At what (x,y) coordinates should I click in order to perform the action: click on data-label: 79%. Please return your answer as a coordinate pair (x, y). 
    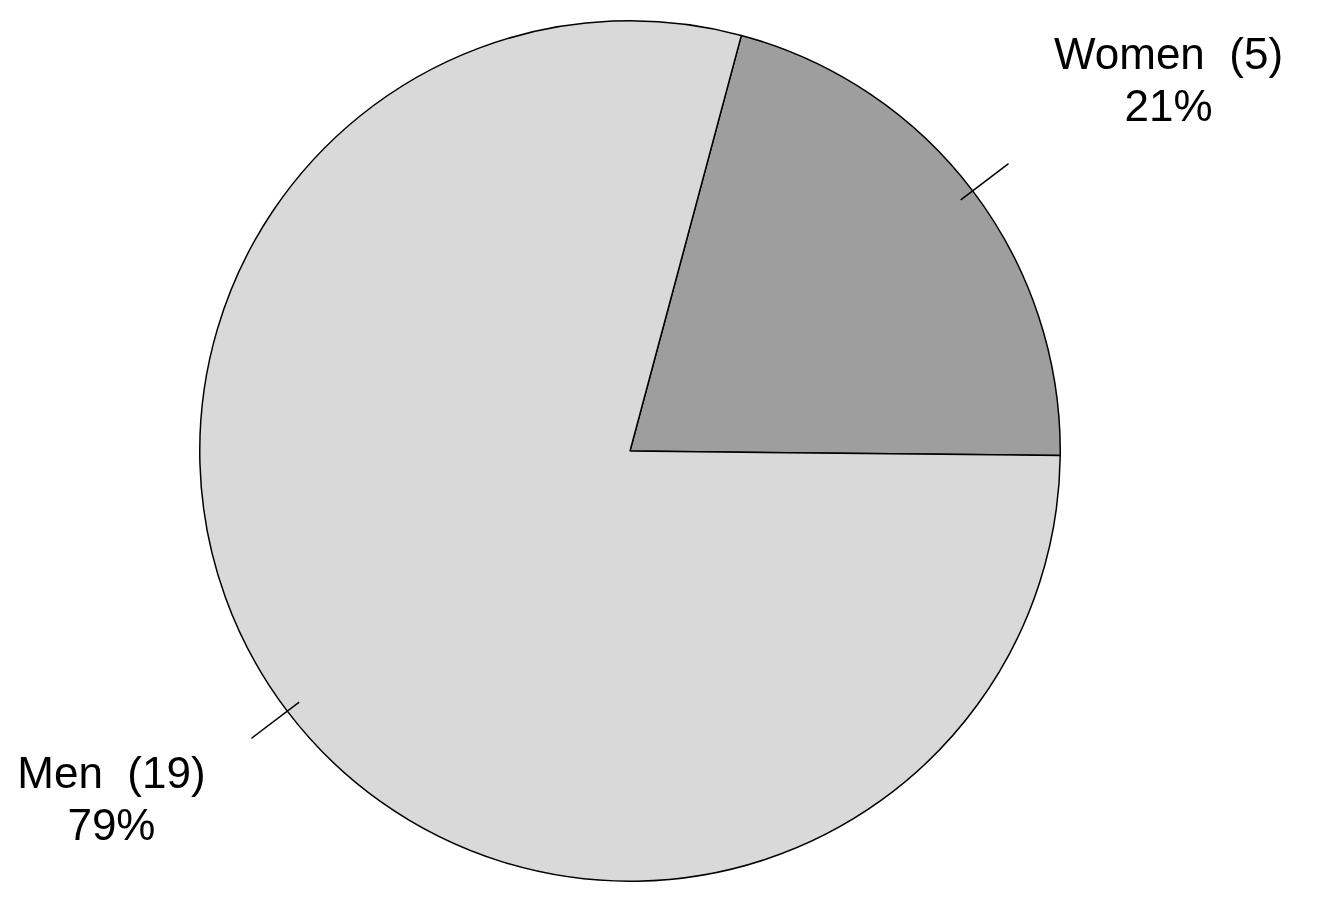
    Looking at the image, I should click on (111, 825).